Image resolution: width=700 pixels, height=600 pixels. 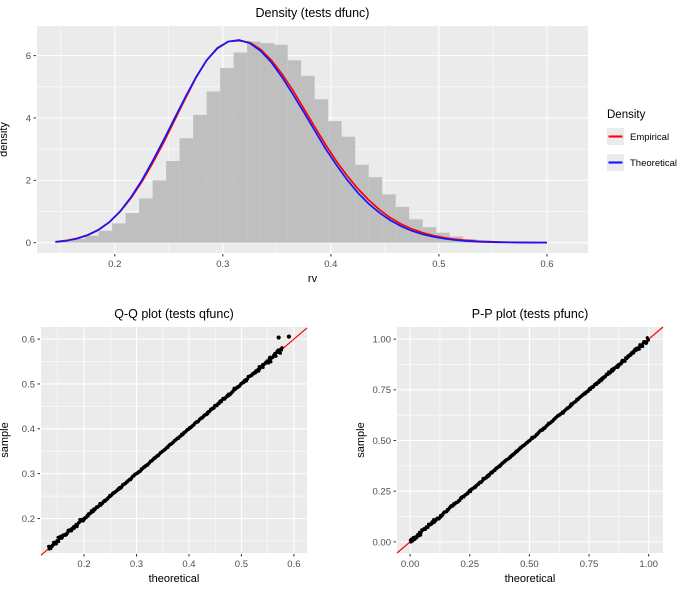 I want to click on x-tick-label: 0.50, so click(x=529, y=564).